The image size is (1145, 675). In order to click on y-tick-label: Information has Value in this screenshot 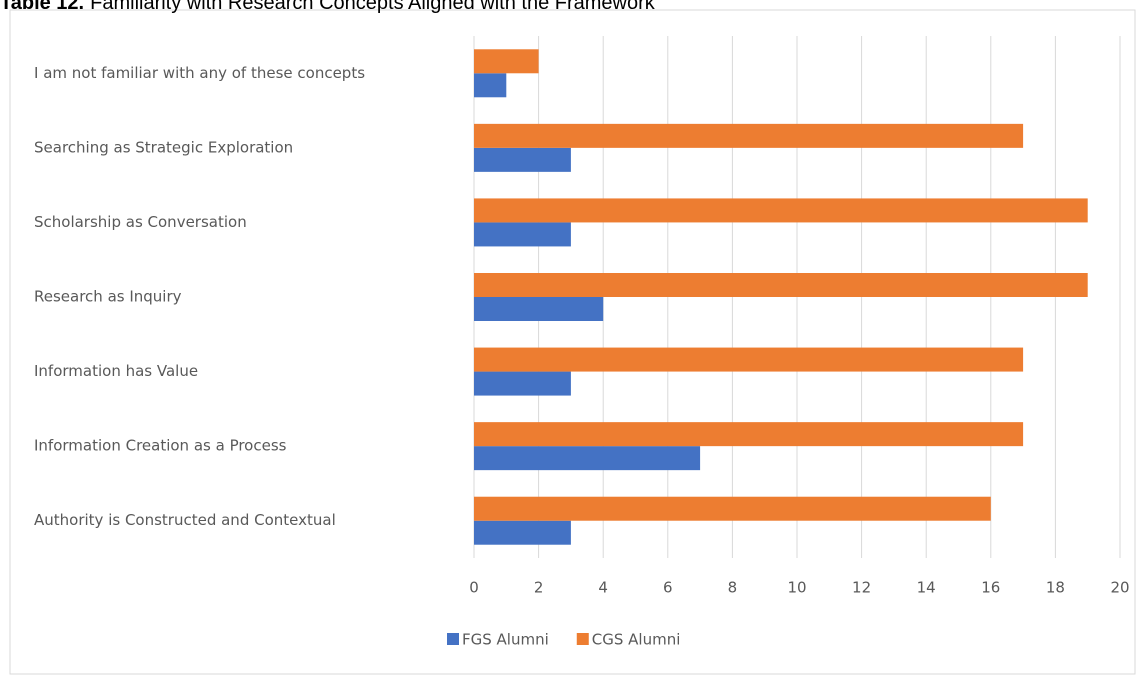, I will do `click(116, 371)`.